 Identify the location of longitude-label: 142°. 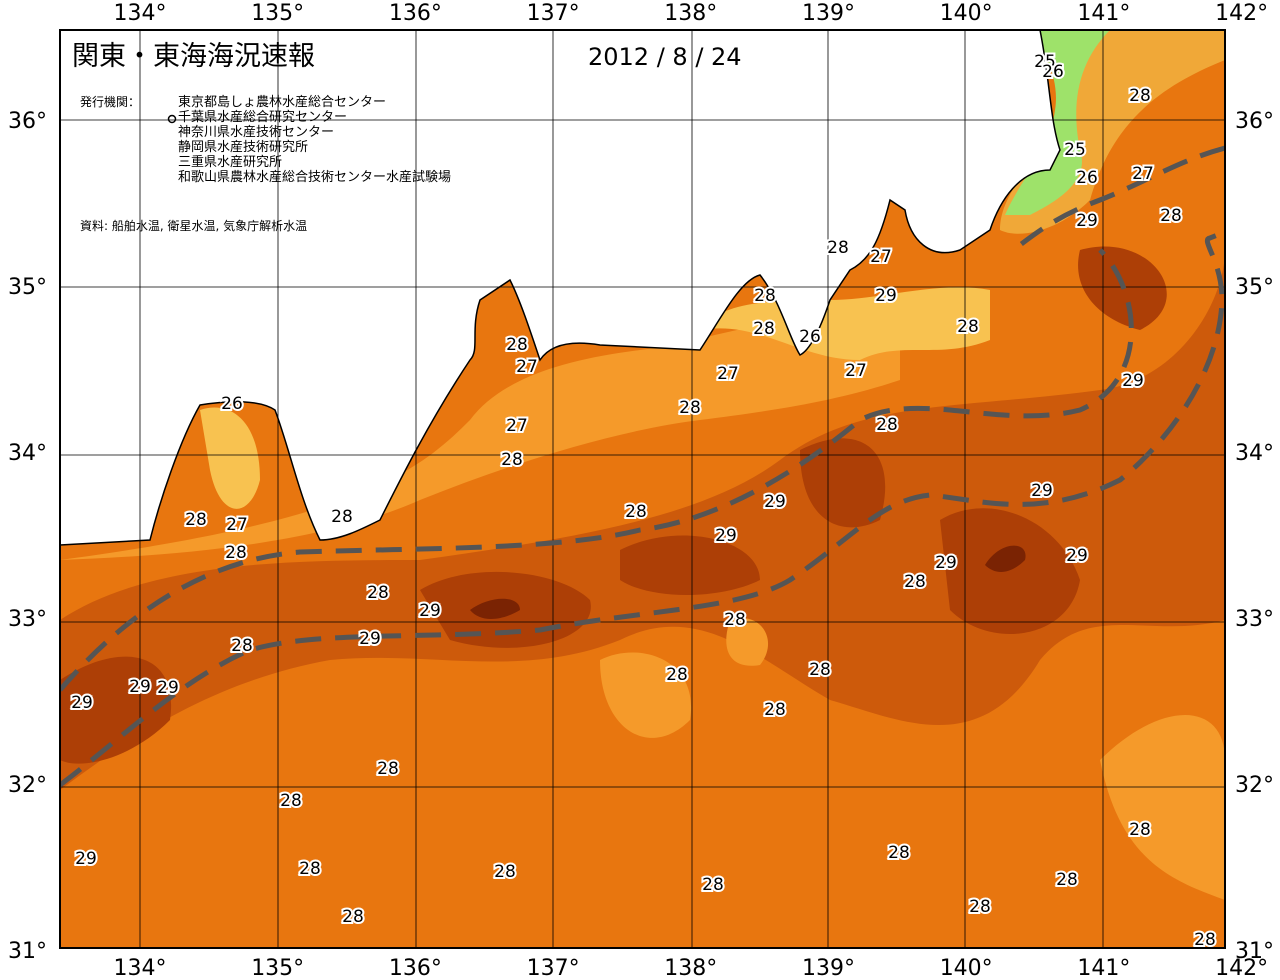
(1241, 968).